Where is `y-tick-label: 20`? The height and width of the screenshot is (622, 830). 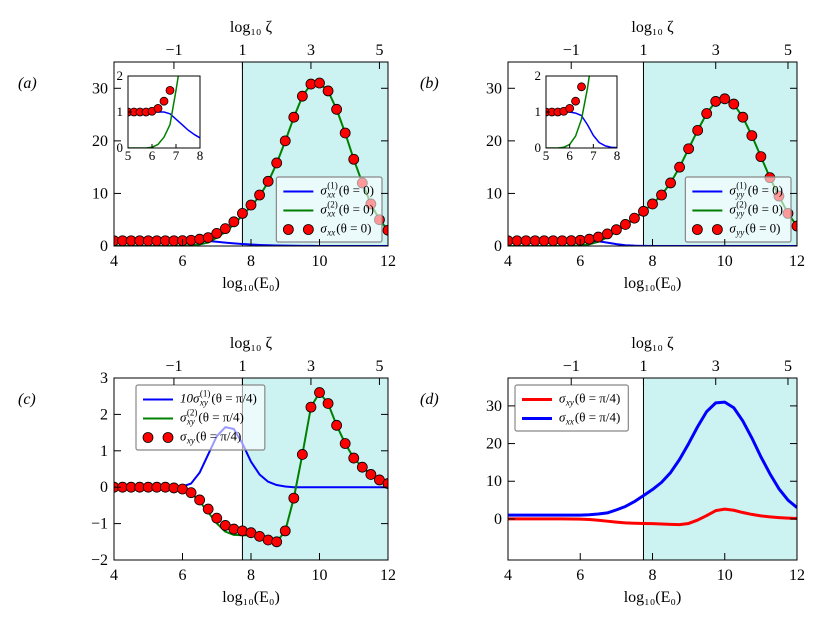 y-tick-label: 20 is located at coordinates (100, 141).